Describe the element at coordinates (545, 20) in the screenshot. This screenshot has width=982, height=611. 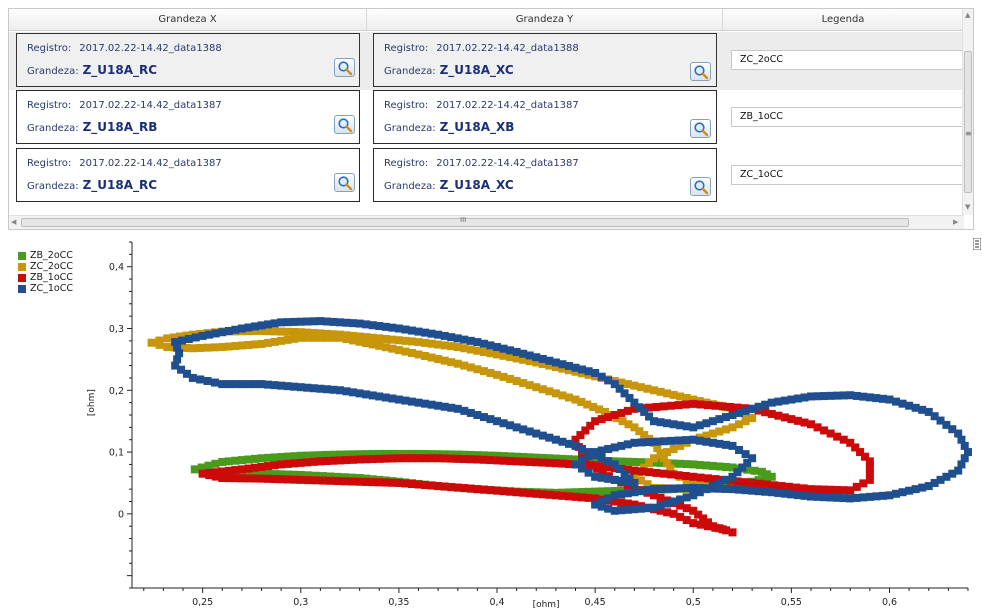
I see `column-header-grandeza-y: Grandeza Y` at that location.